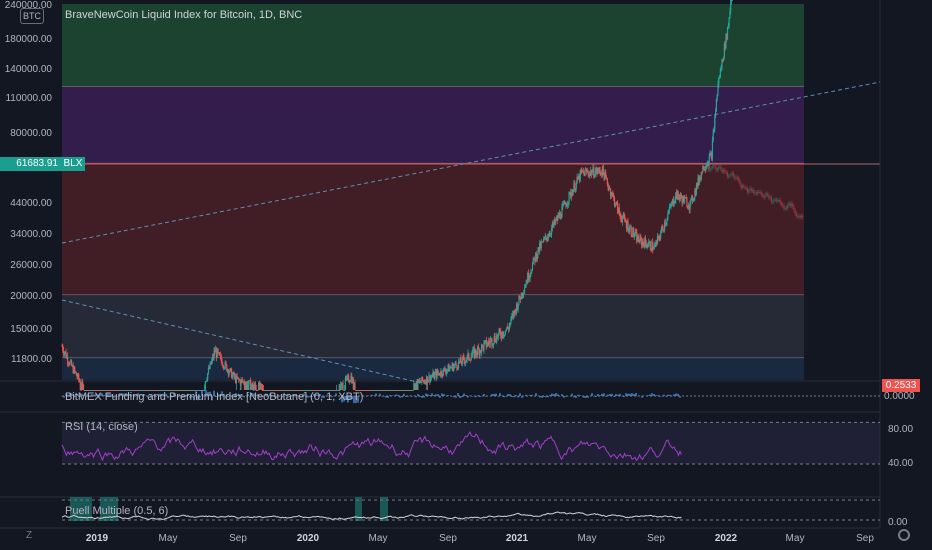 The height and width of the screenshot is (550, 932). I want to click on time-axis: 2019 May Sep 2020 May Sep 2021 May Sep 2022 May Sep, so click(480, 538).